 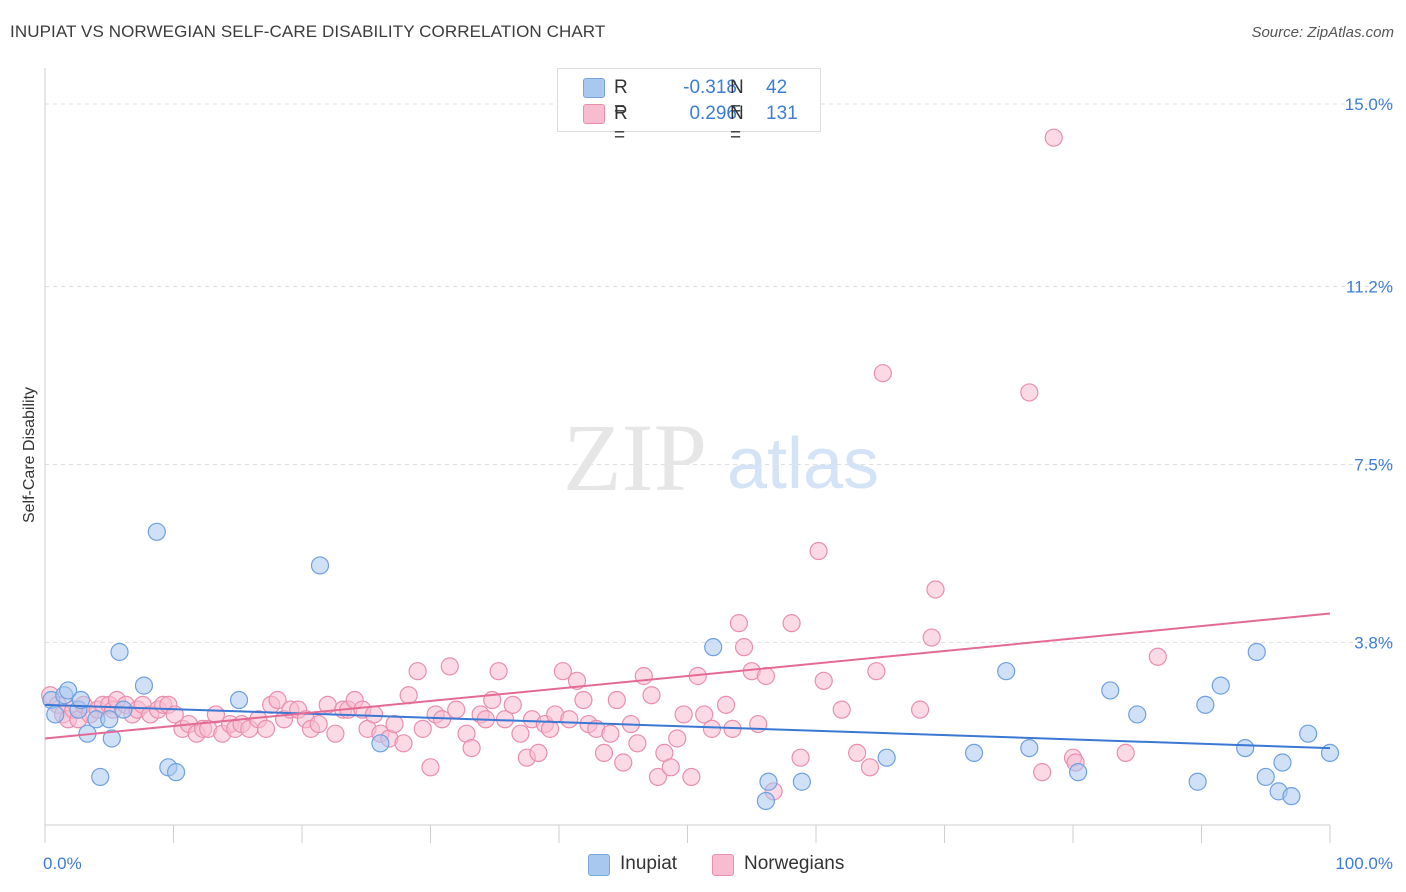 I want to click on legend-label: Norwegians, so click(x=794, y=863).